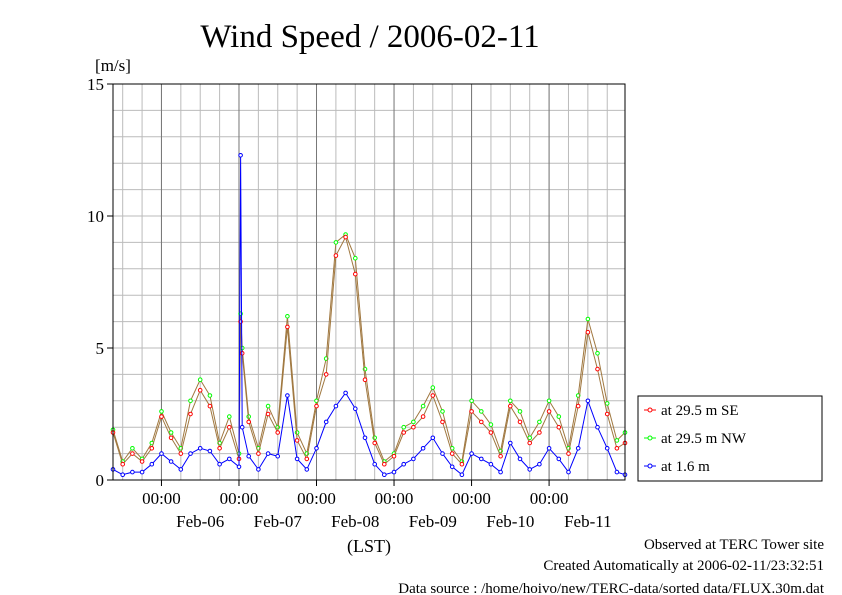 This screenshot has width=842, height=595. I want to click on legend-label: at 29.5 m NW, so click(704, 439).